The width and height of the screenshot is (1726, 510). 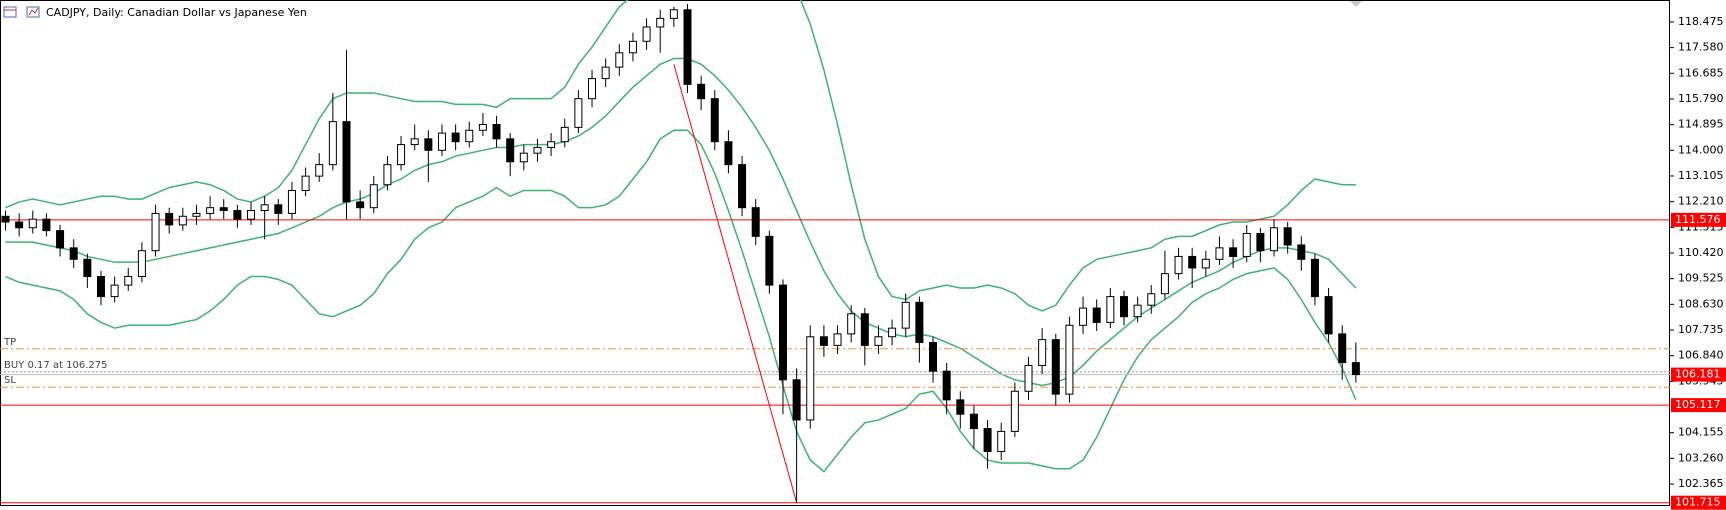 What do you see at coordinates (1701, 175) in the screenshot?
I see `y-tick-label: 113.105` at bounding box center [1701, 175].